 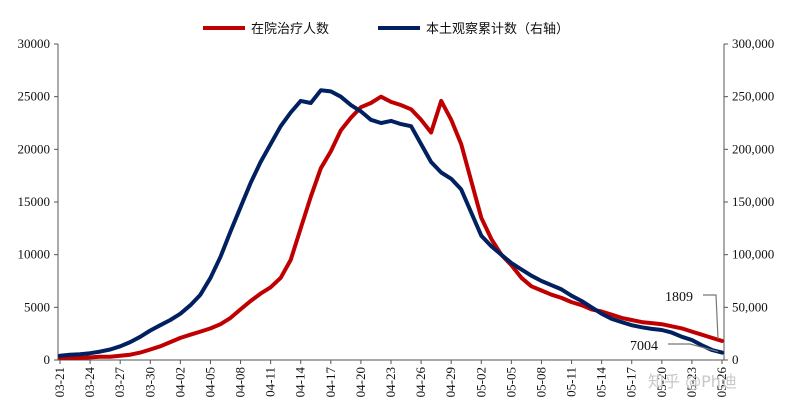 What do you see at coordinates (34, 254) in the screenshot?
I see `y-tick-label-left: 10000` at bounding box center [34, 254].